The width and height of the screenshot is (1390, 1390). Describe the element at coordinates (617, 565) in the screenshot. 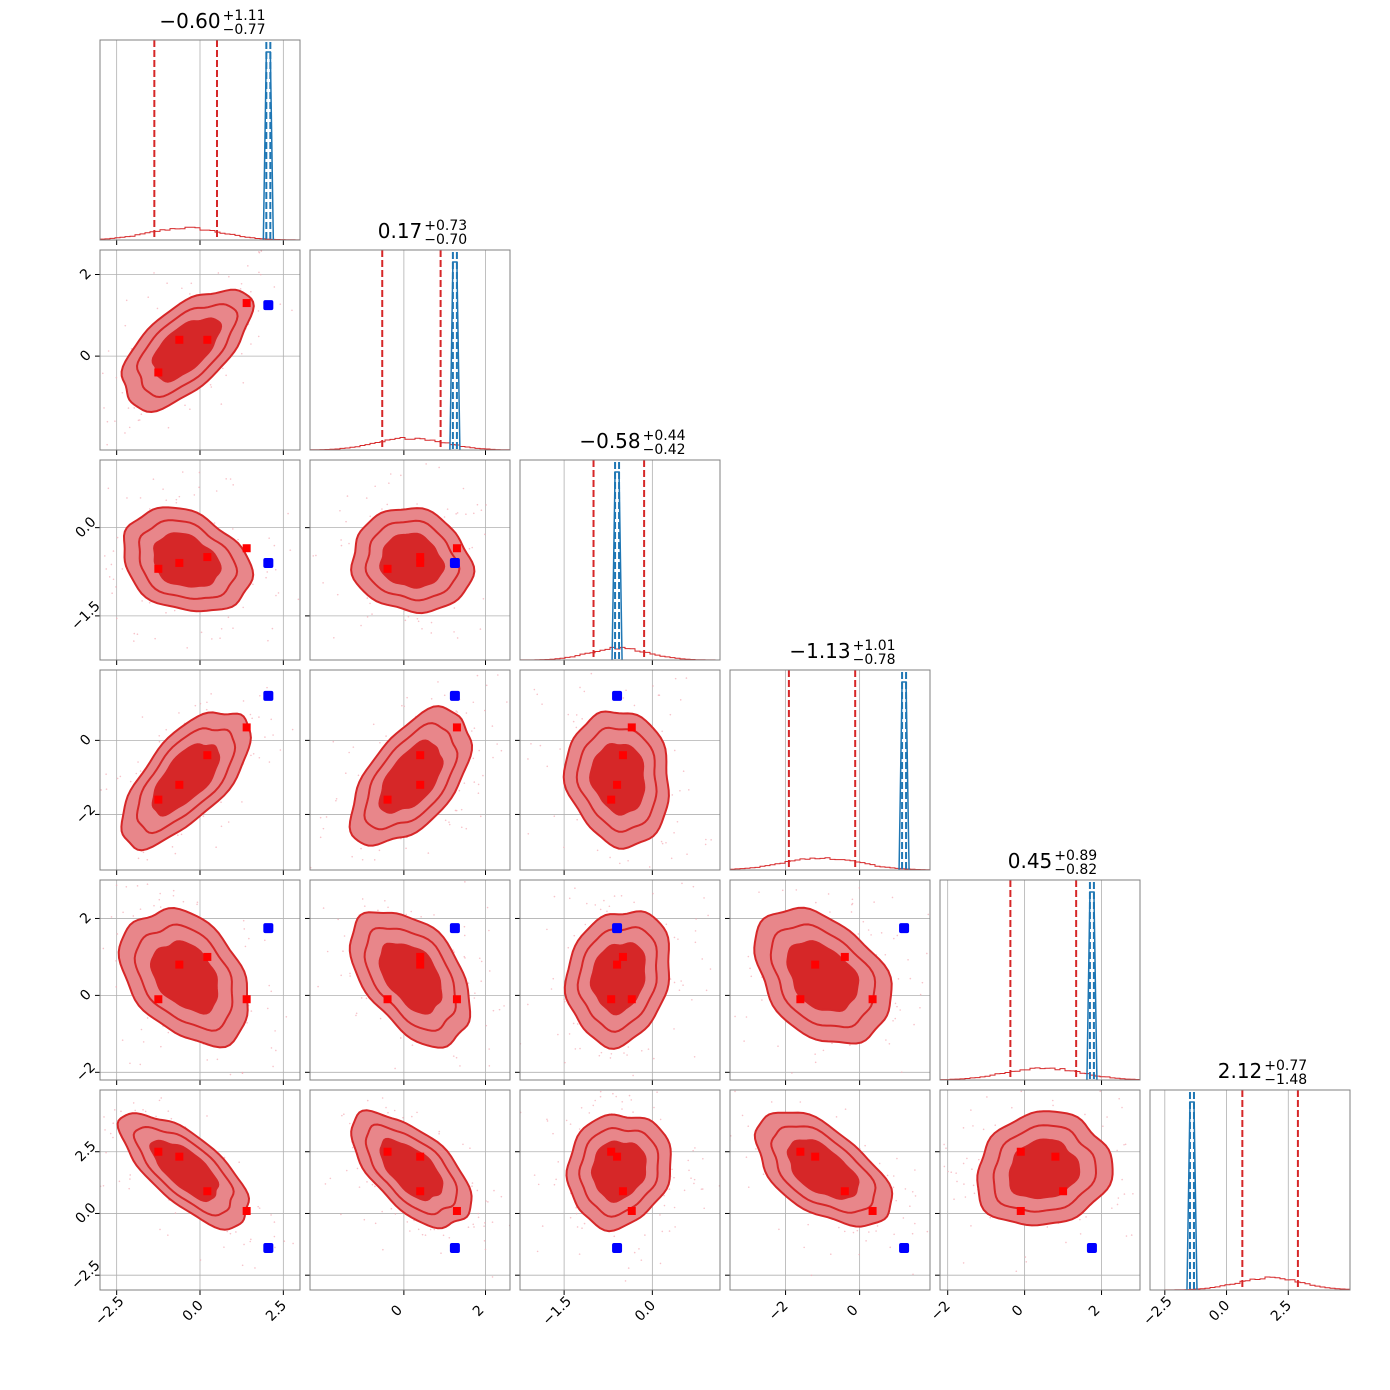

I see `truth-histogram` at that location.